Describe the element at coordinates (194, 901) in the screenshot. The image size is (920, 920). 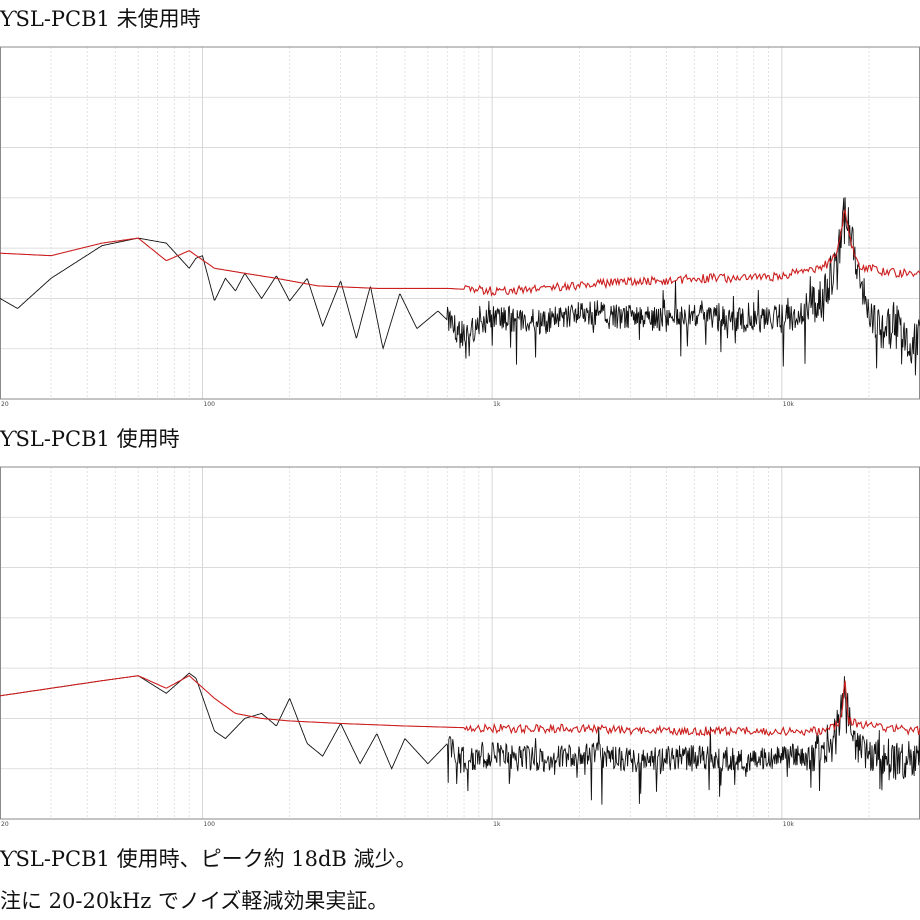
I see `caption-line-2: 注に 20-20kHz でノイズ軽減効果実証。` at that location.